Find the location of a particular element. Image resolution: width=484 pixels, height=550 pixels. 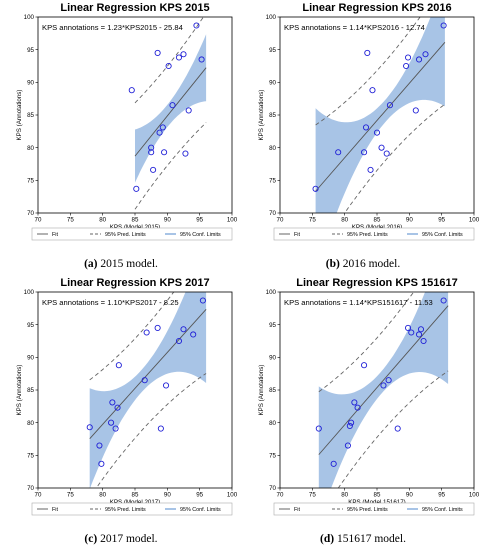

regression-equation: KPS annotations = 1.10*KPS2017 - 8.25 is located at coordinates (110, 302).